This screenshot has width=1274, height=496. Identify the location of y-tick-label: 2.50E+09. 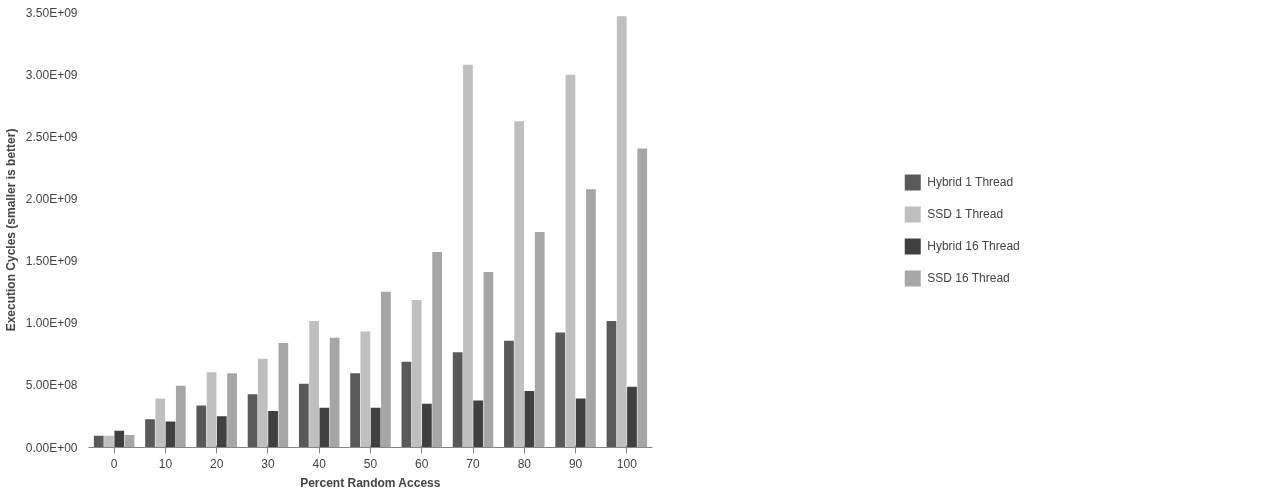
(51, 136).